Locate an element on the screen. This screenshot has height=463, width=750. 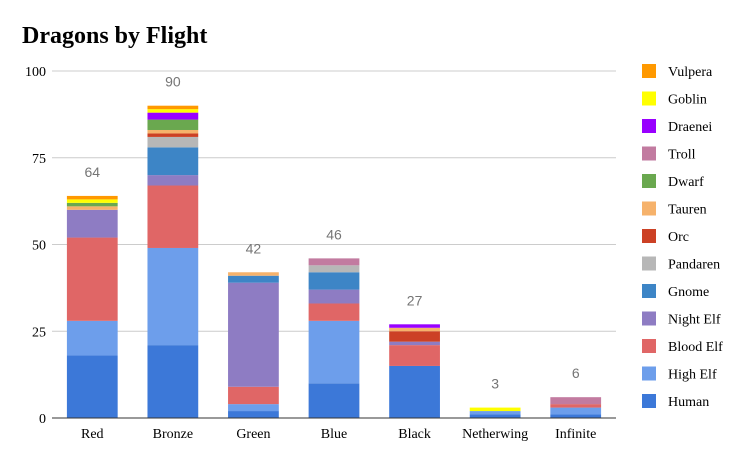
bar-segment-draenei-black is located at coordinates (414, 326).